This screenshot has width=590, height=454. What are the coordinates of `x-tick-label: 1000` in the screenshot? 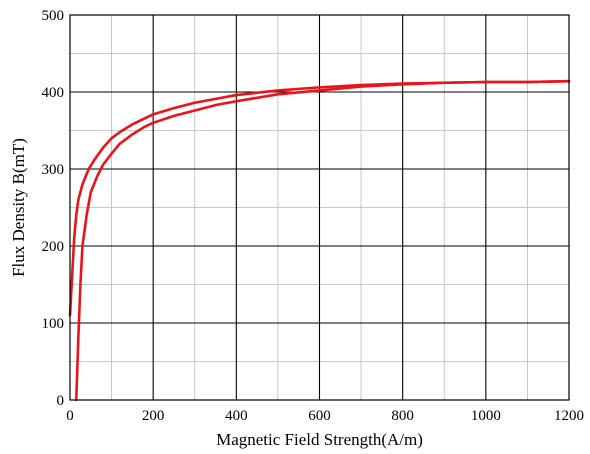 It's located at (486, 416).